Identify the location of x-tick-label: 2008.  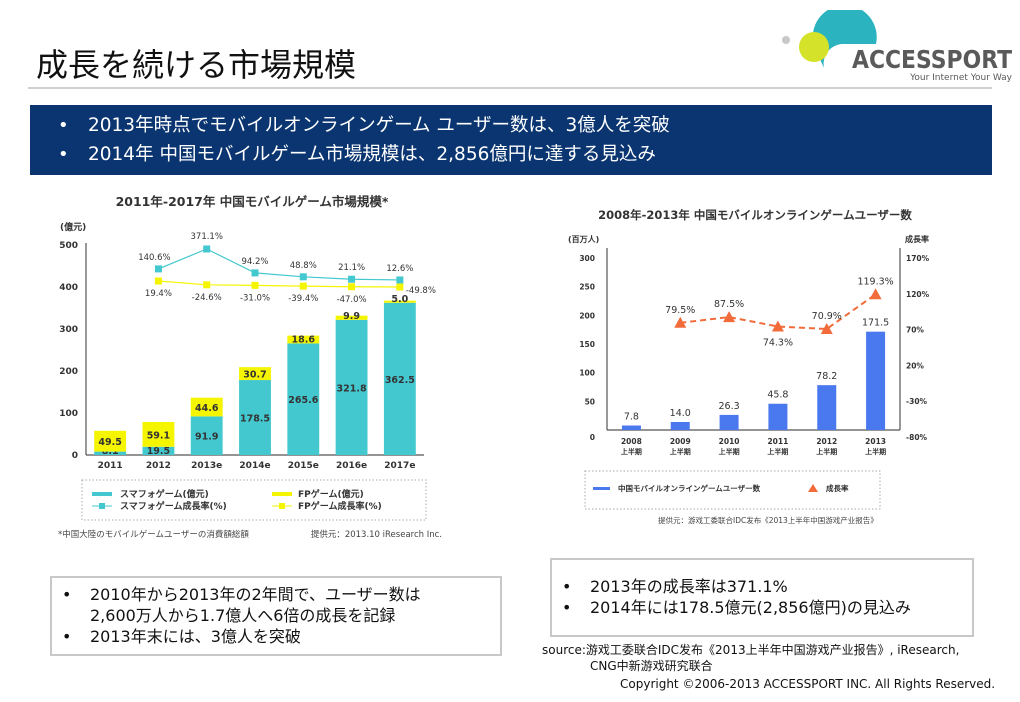
(631, 441).